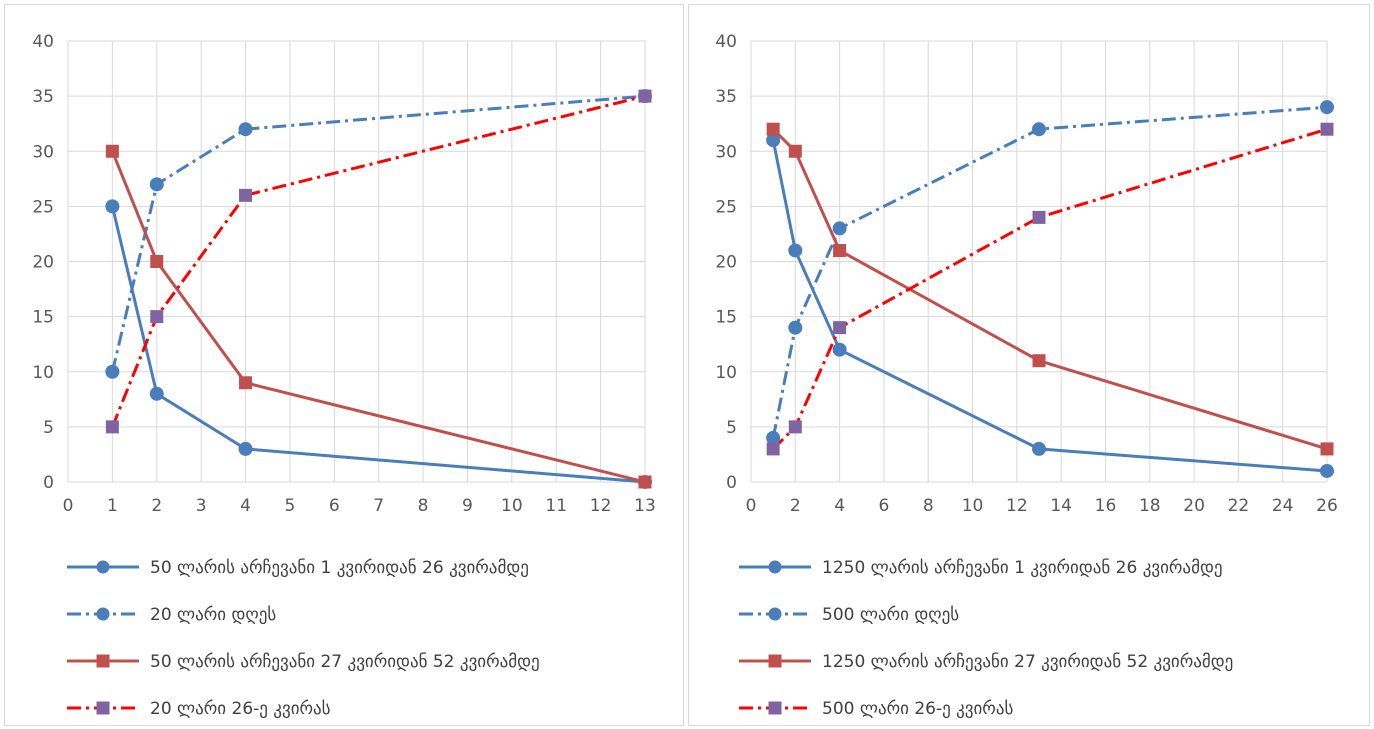 This screenshot has height=729, width=1374. Describe the element at coordinates (1194, 506) in the screenshot. I see `x-tick-label: 20` at that location.